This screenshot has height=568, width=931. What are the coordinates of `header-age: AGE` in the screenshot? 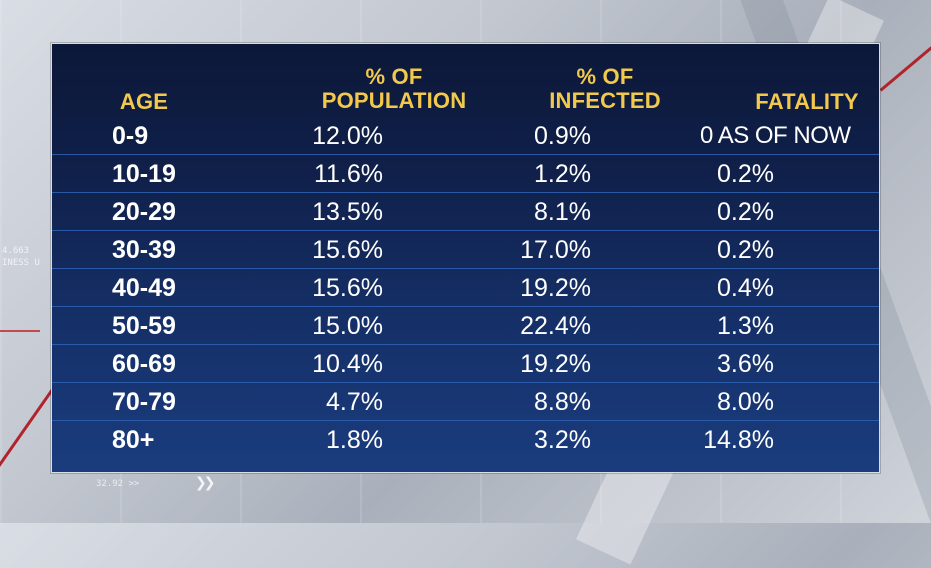 It's located at (144, 102).